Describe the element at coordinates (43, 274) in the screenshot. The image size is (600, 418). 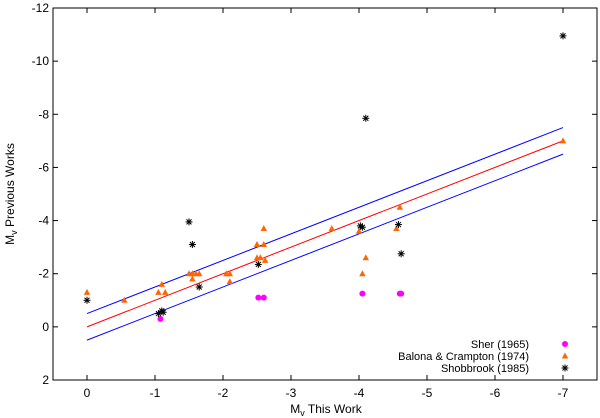
I see `y-tick-label: -2` at that location.